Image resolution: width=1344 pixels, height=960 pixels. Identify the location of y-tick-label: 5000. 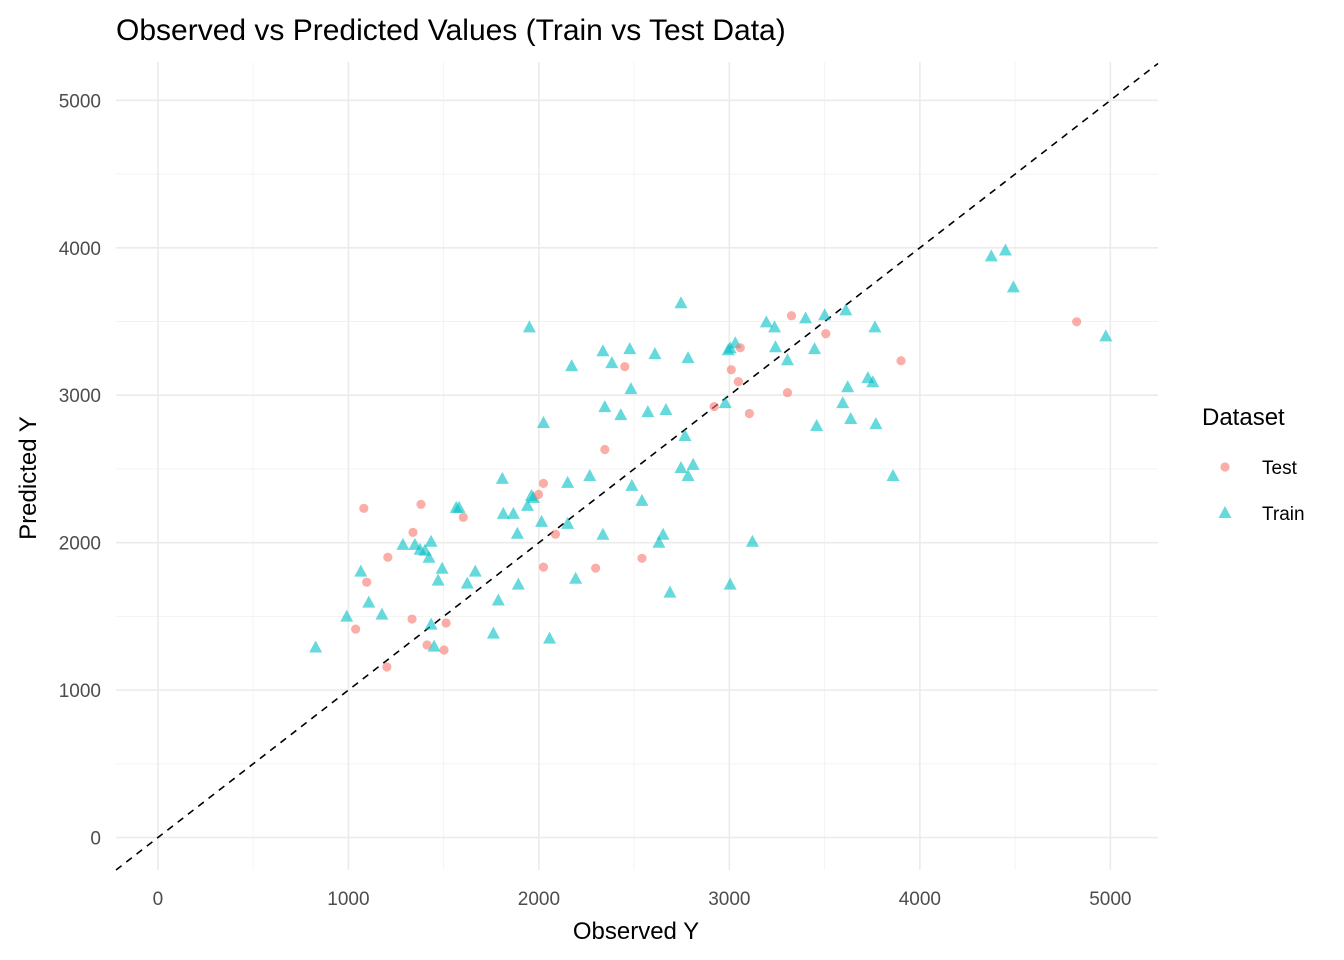
(80, 101).